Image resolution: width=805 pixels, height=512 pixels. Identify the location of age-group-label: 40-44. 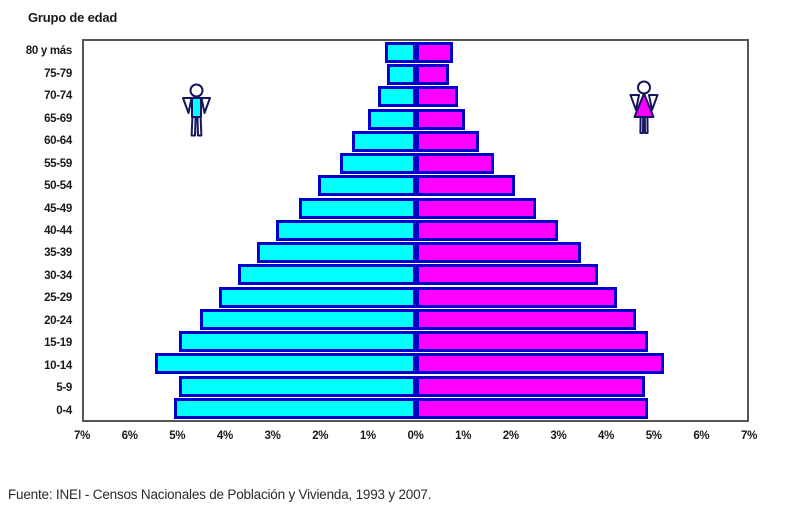
(58, 230).